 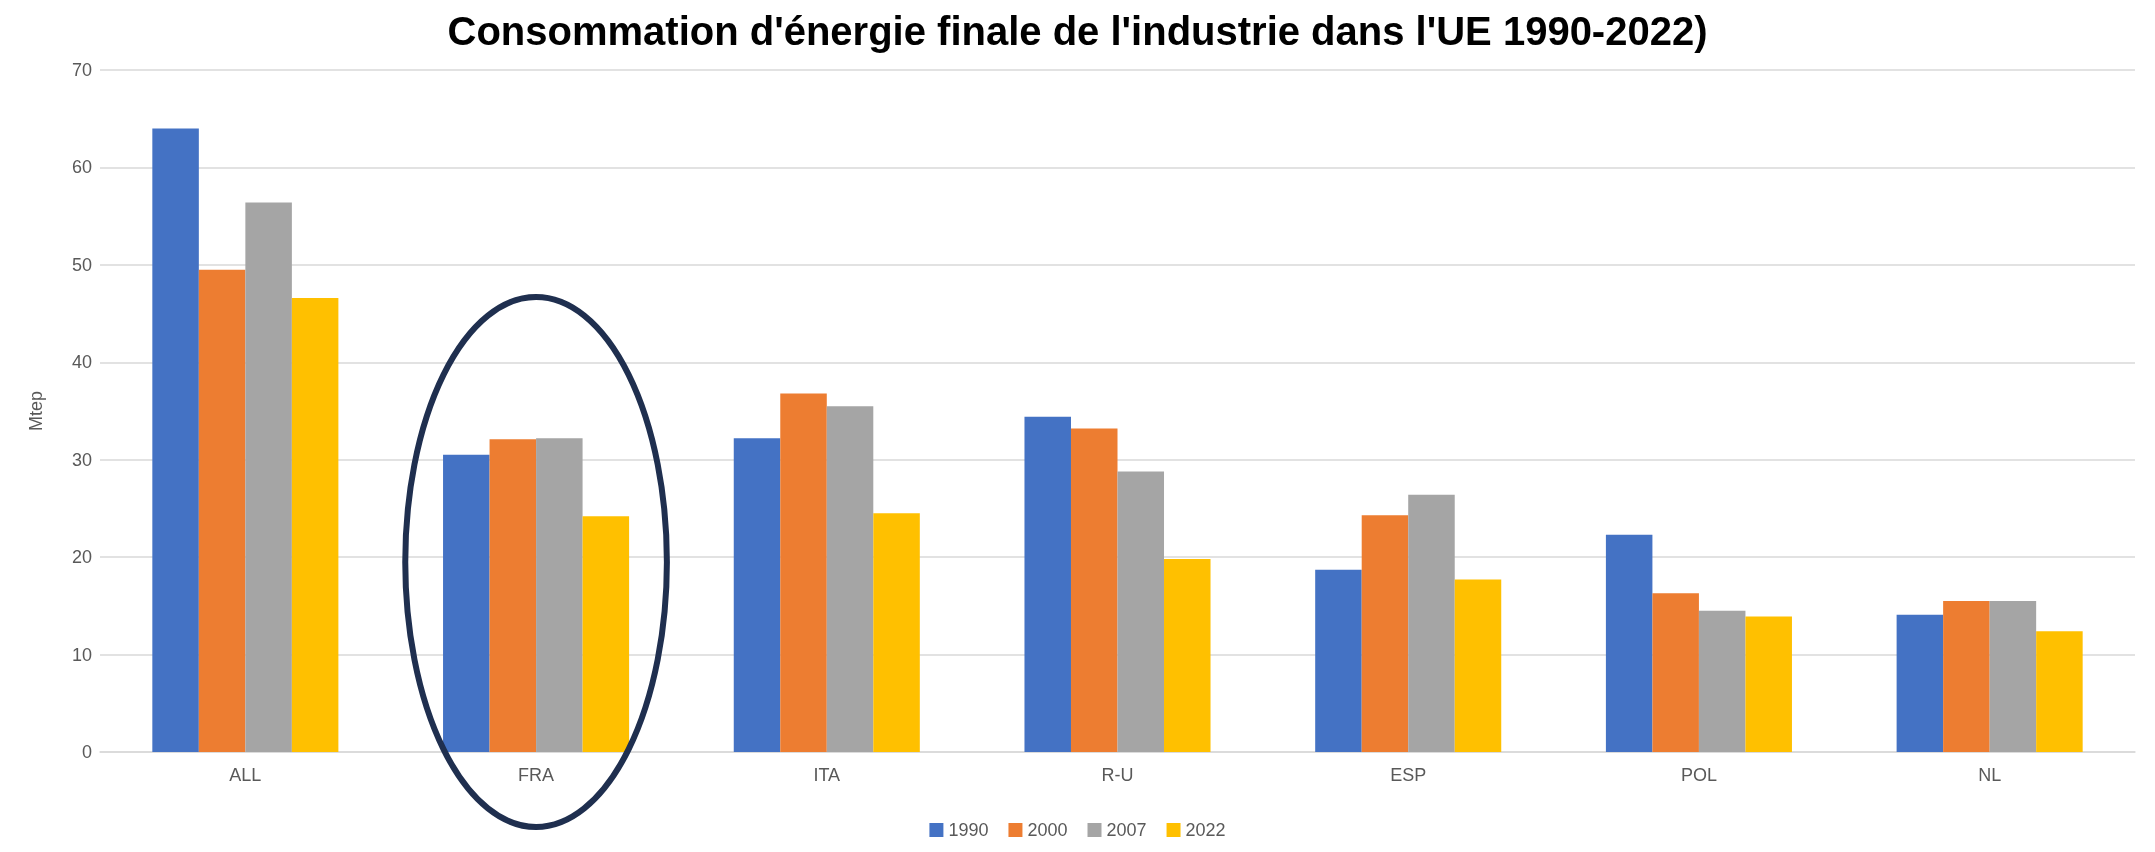 I want to click on legend-label: 1990, so click(x=968, y=830).